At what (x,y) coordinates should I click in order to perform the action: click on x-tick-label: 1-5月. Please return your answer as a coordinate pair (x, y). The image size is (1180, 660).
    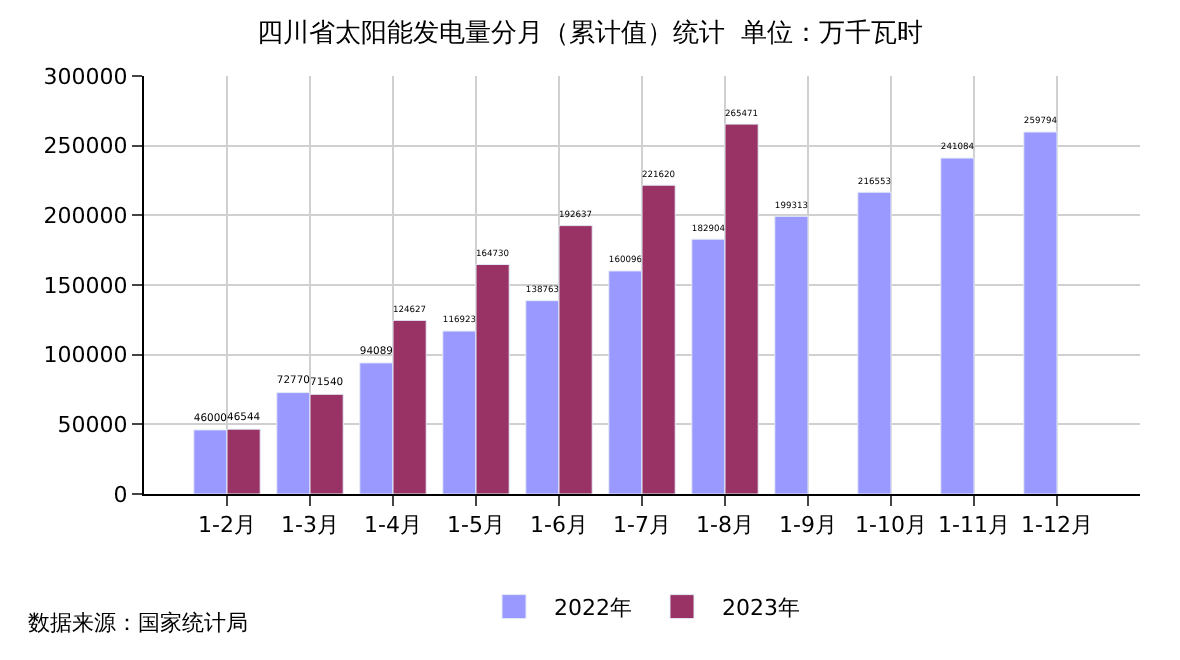
    Looking at the image, I should click on (476, 525).